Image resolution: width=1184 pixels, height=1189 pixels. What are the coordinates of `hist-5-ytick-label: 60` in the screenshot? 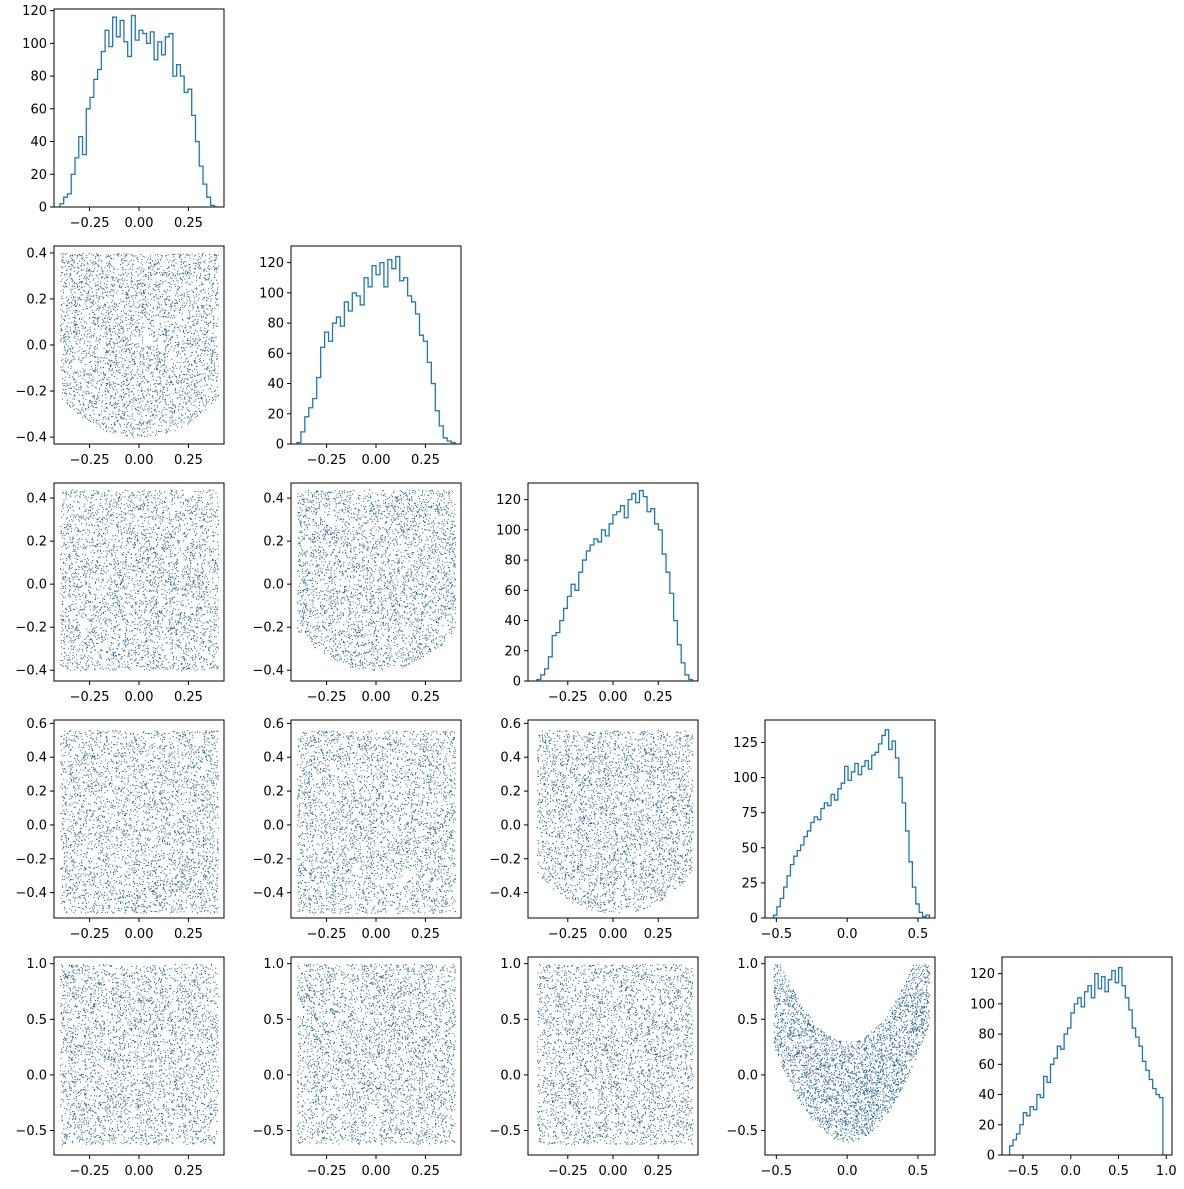 It's located at (986, 1065).